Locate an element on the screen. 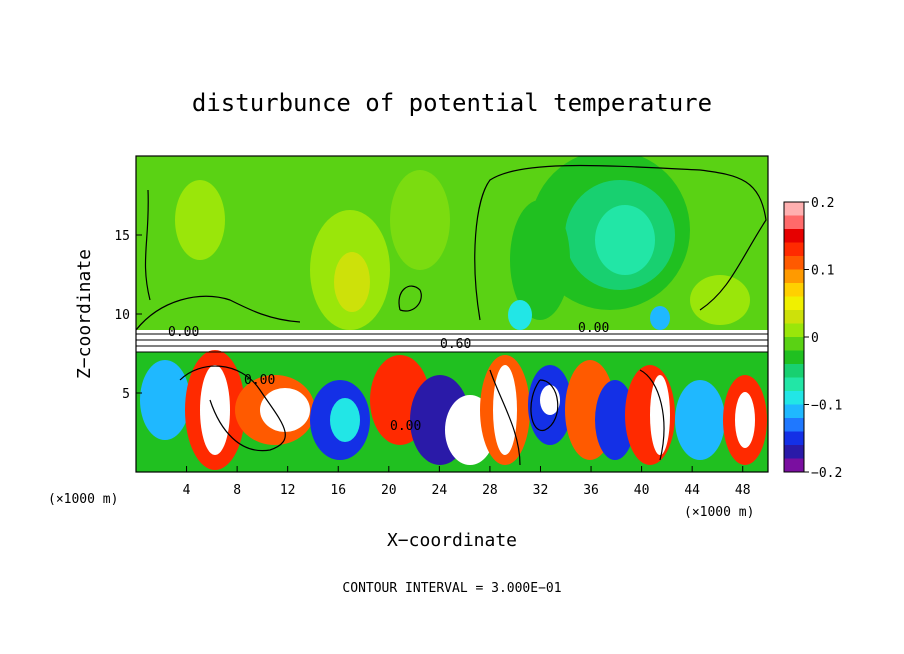 This screenshot has width=904, height=654. contour-label: 0.60 is located at coordinates (455, 344).